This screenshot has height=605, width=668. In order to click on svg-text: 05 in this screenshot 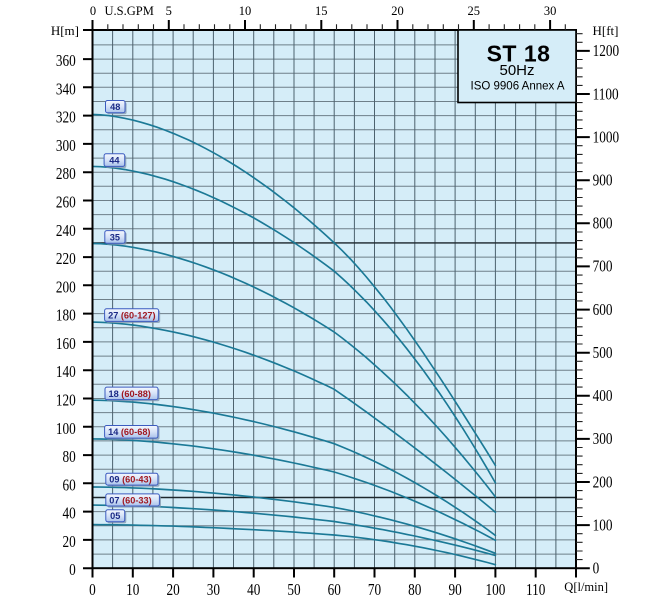, I will do `click(115, 516)`.